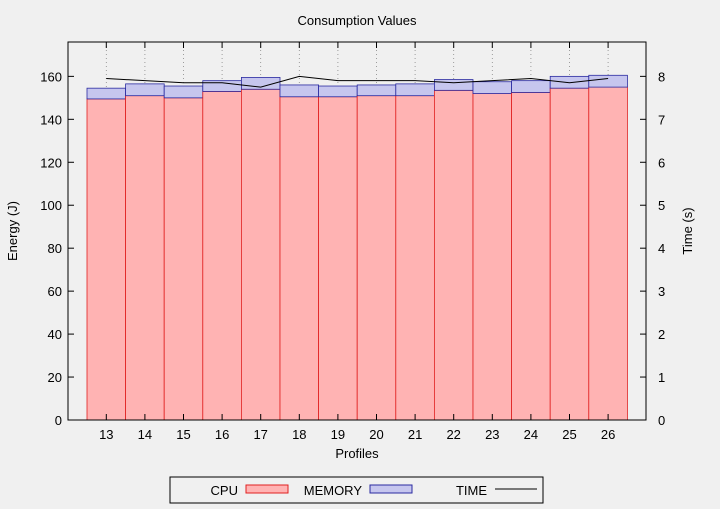 The height and width of the screenshot is (509, 720). Describe the element at coordinates (661, 420) in the screenshot. I see `y2-tick-label: 0` at that location.